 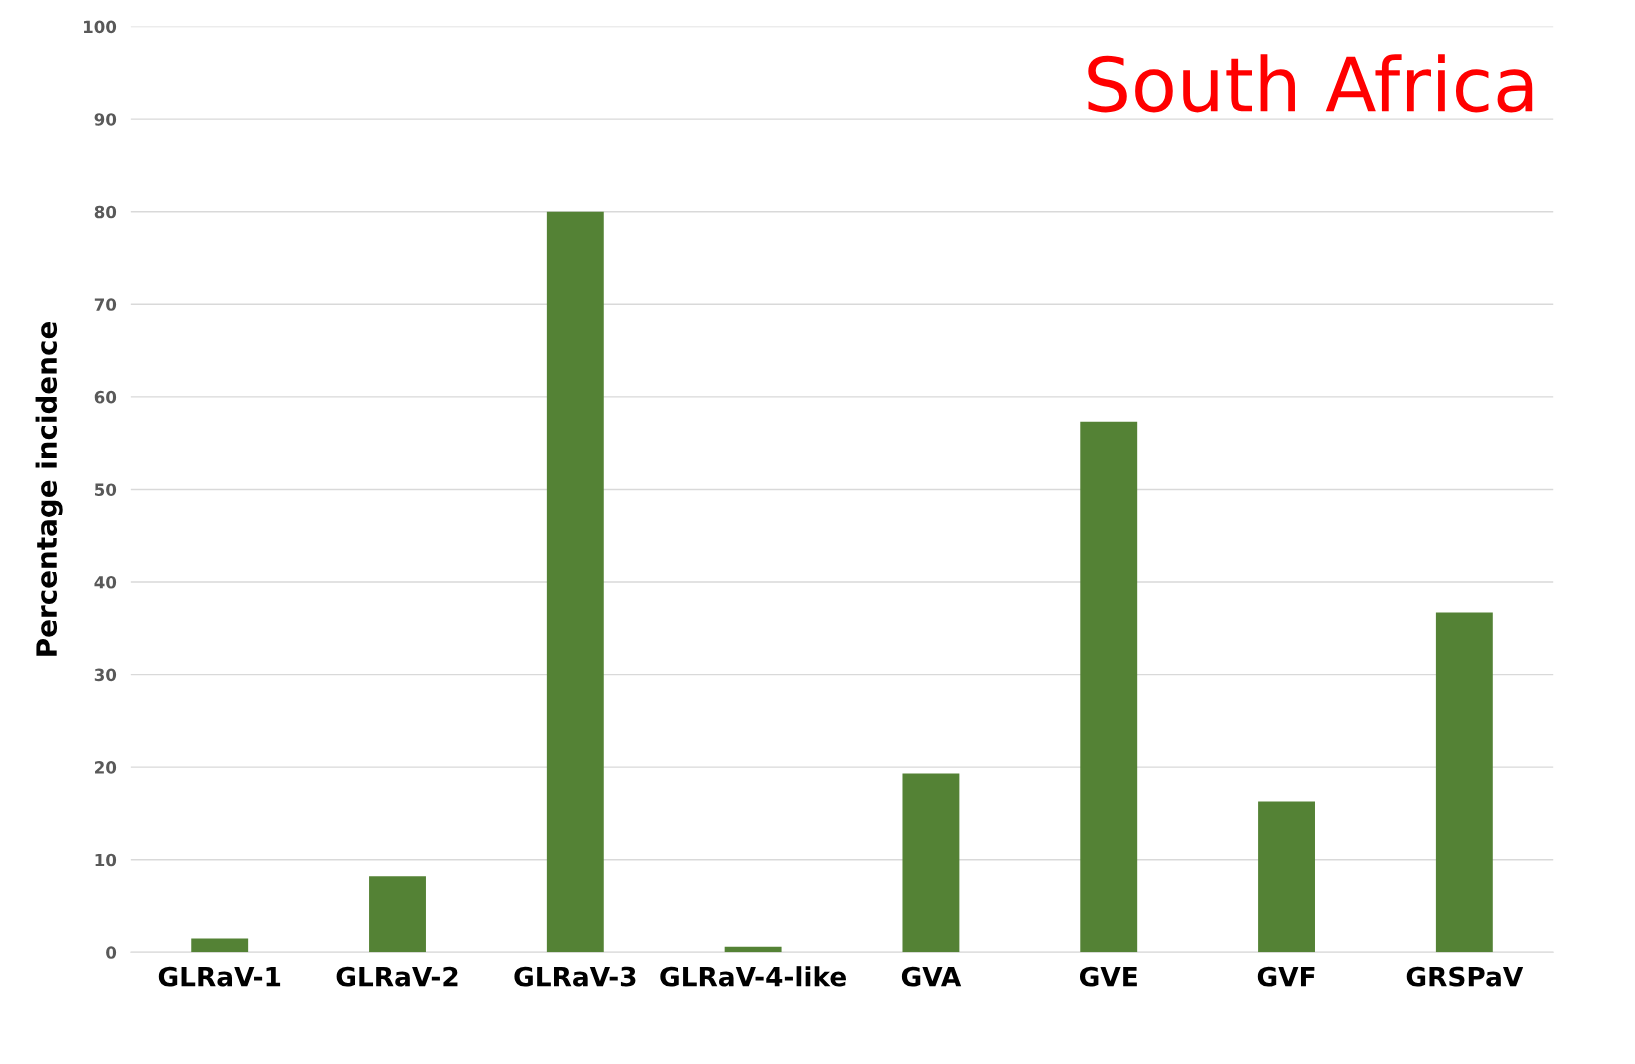 I want to click on x-tick-label: GLRaV-4-like, so click(x=753, y=976).